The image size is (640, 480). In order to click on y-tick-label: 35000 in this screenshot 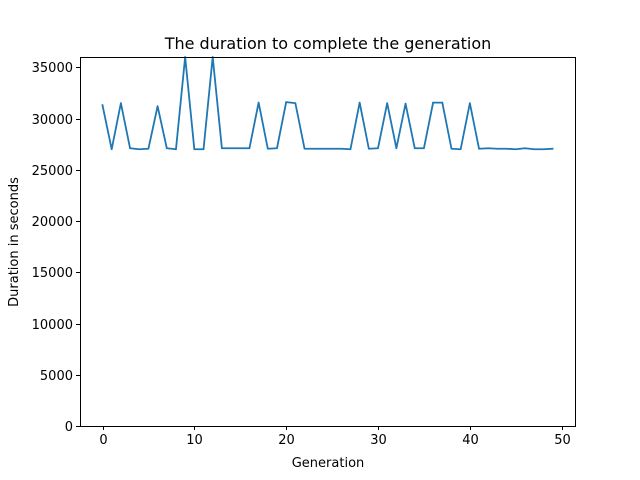, I will do `click(52, 68)`.